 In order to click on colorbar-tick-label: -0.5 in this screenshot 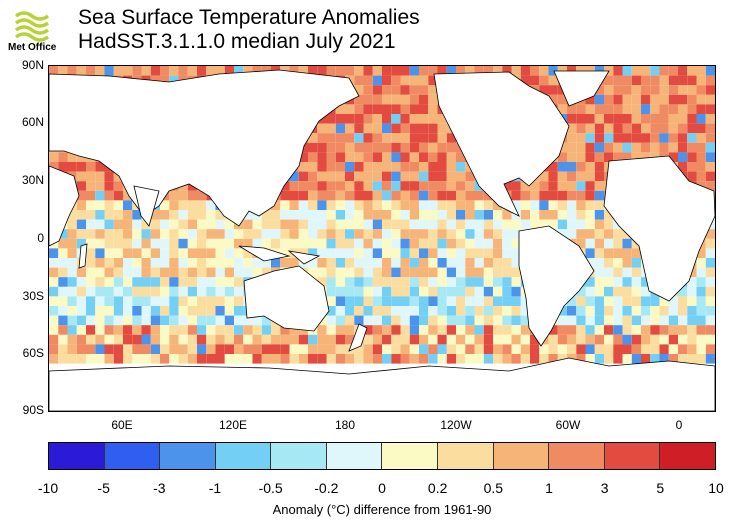, I will do `click(270, 488)`.